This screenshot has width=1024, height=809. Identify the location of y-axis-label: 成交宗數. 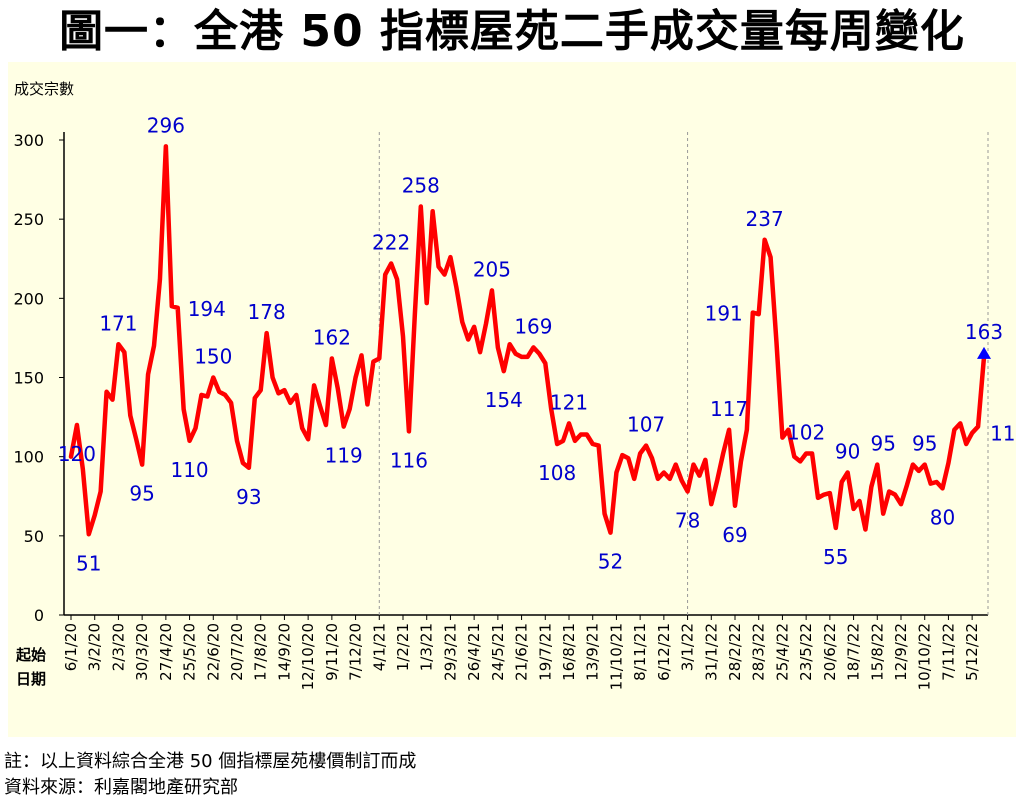
(44, 89).